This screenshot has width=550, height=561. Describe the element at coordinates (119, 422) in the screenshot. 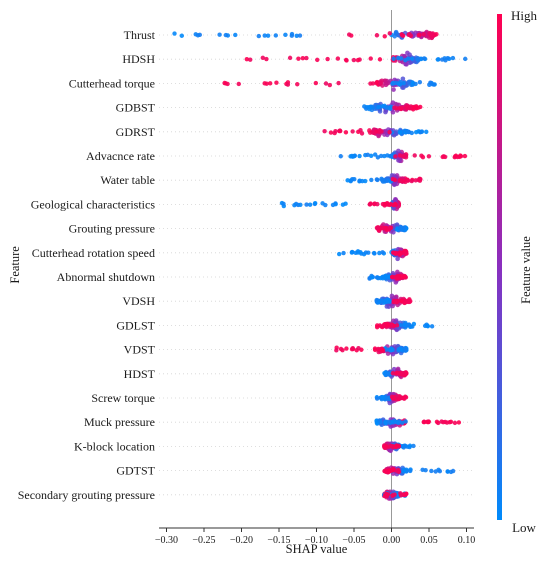

I see `feature-label: Muck pressure` at that location.